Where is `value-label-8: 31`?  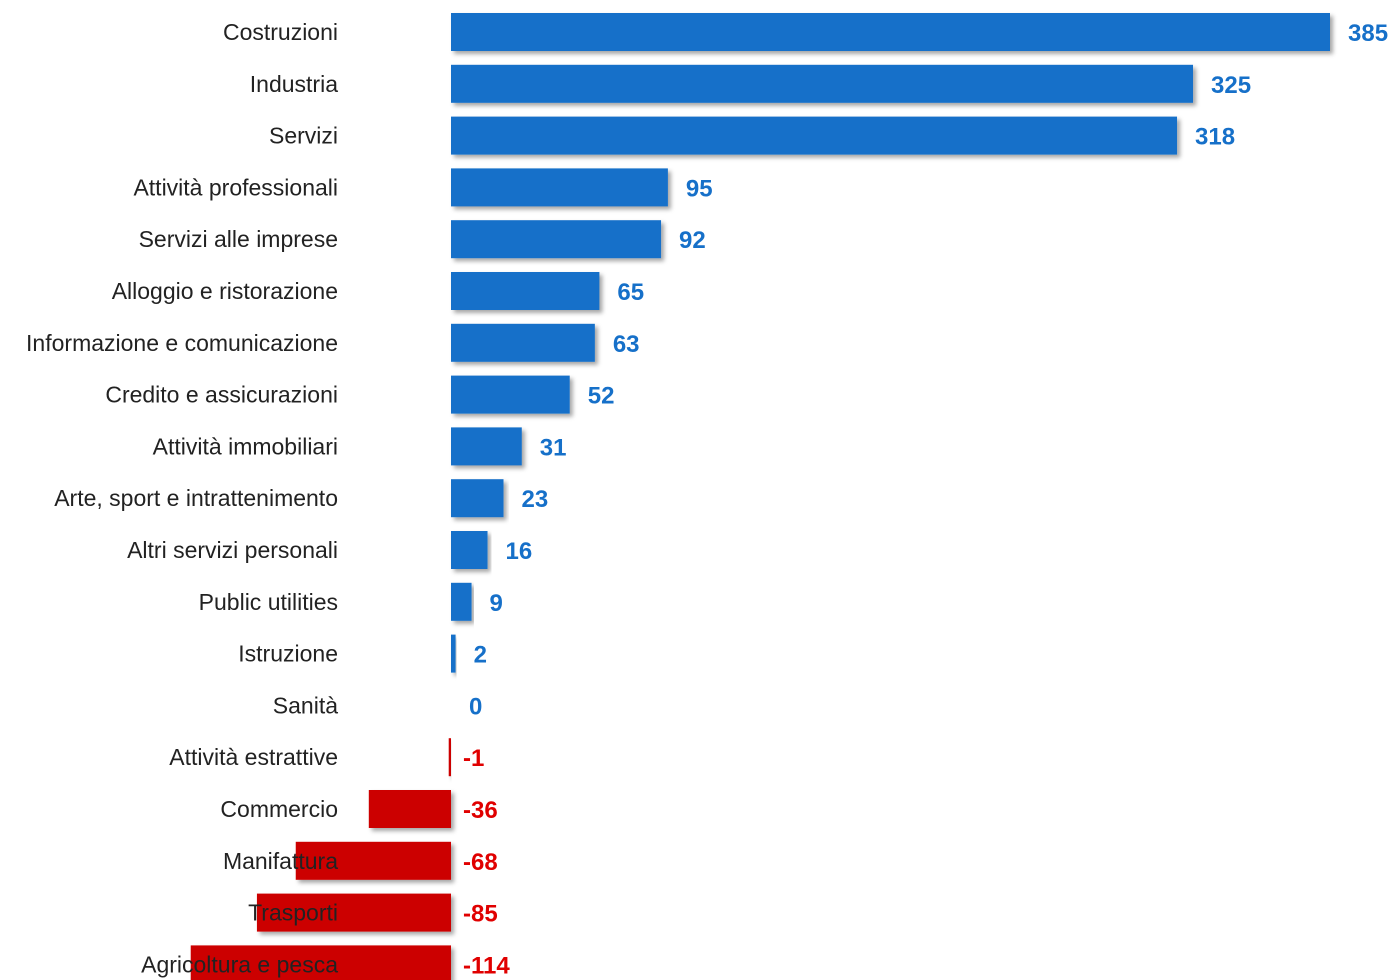
value-label-8: 31 is located at coordinates (553, 447).